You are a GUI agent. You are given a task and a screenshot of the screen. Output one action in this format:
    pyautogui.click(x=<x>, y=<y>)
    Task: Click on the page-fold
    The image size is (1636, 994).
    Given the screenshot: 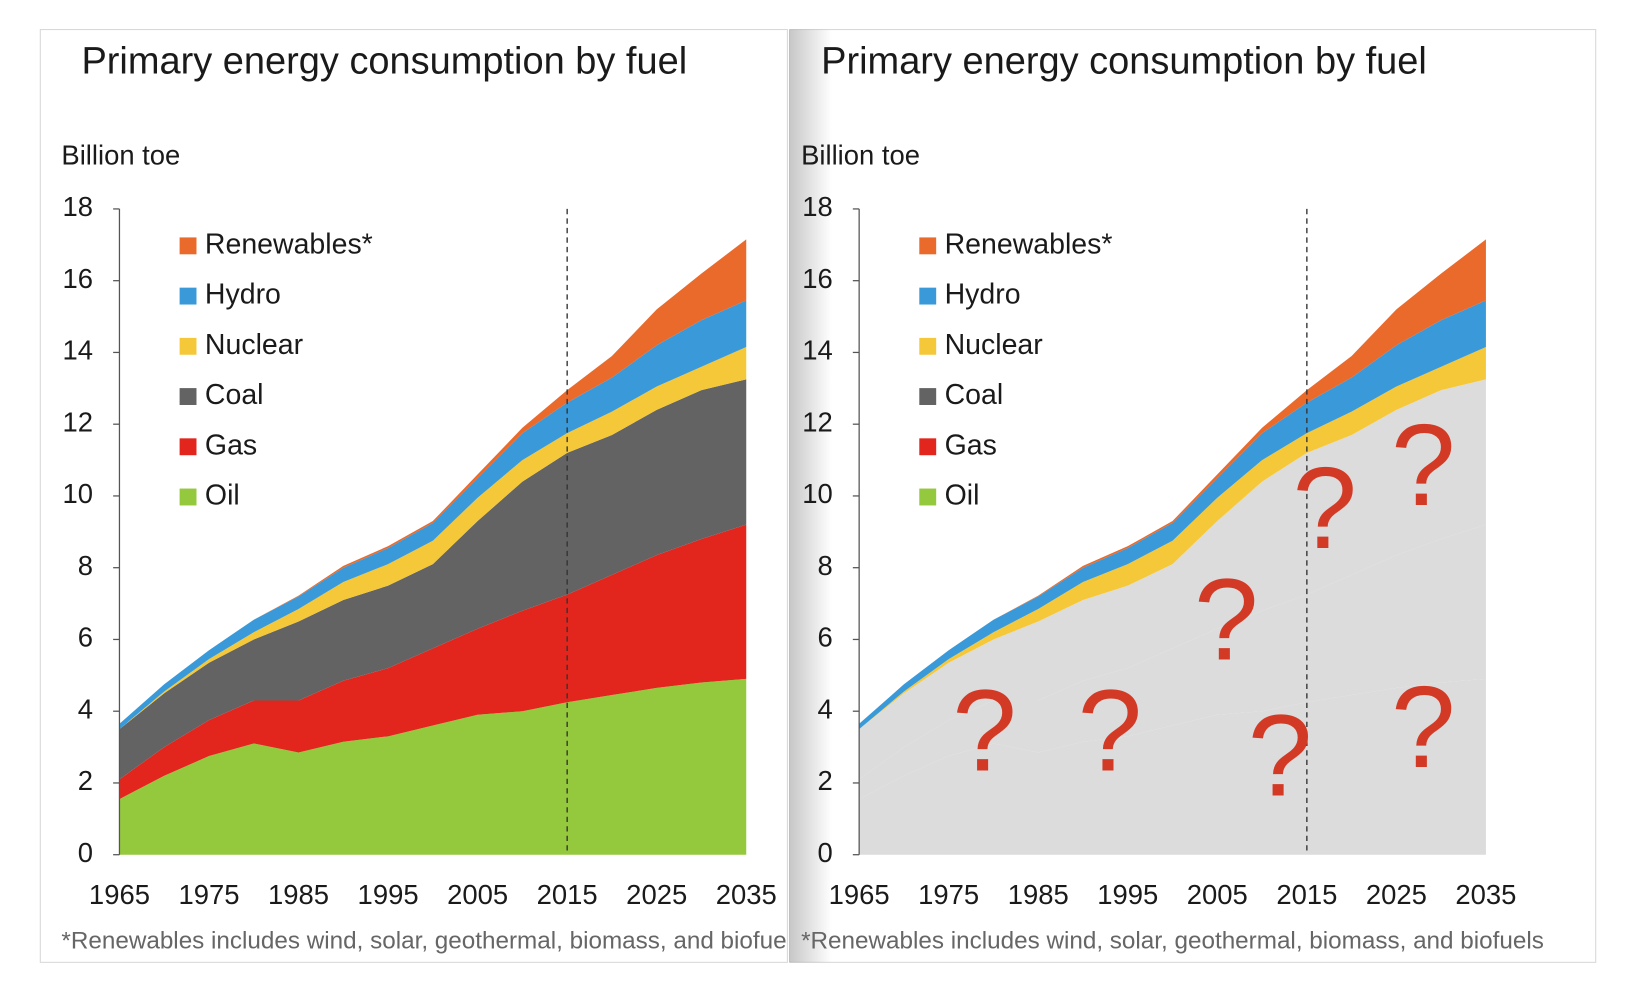 What is the action you would take?
    pyautogui.click(x=810, y=496)
    